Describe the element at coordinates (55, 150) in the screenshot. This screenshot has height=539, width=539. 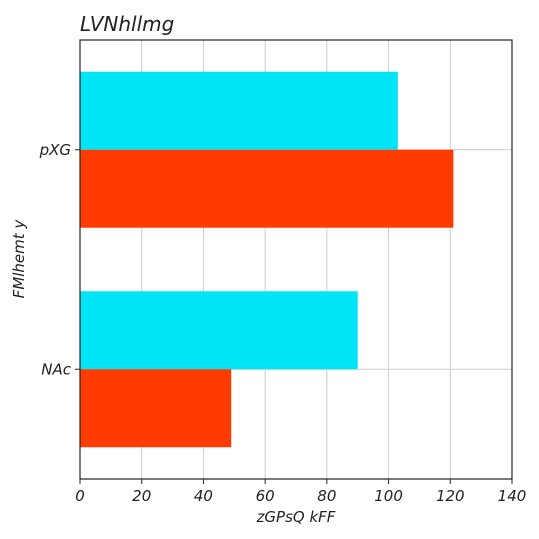
I see `y-tick-label: pXG` at that location.